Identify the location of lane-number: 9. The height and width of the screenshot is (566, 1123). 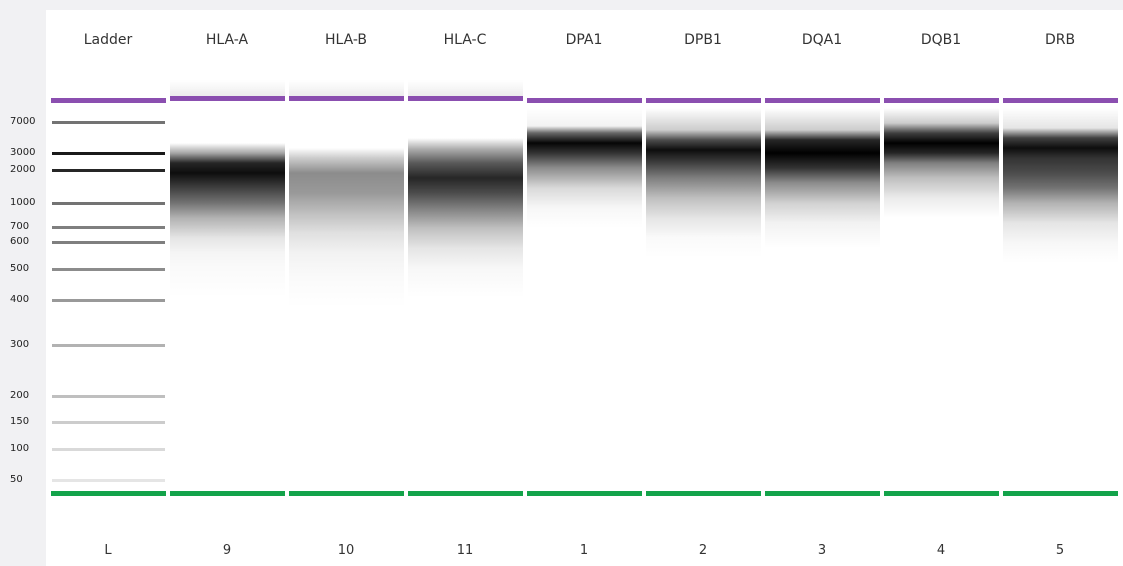
(227, 550).